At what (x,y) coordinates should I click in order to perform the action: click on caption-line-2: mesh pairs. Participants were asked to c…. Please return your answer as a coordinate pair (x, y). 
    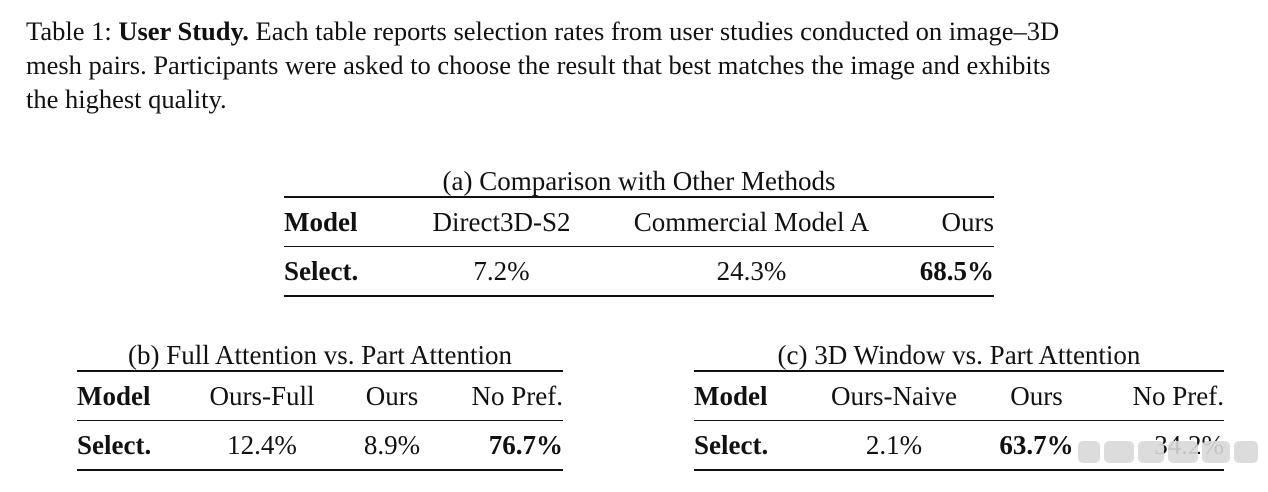
    Looking at the image, I should click on (538, 65).